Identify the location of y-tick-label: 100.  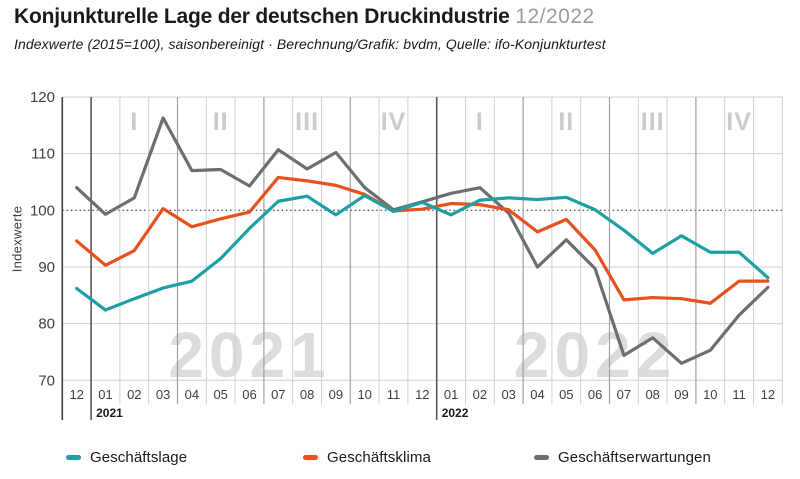
(42, 210).